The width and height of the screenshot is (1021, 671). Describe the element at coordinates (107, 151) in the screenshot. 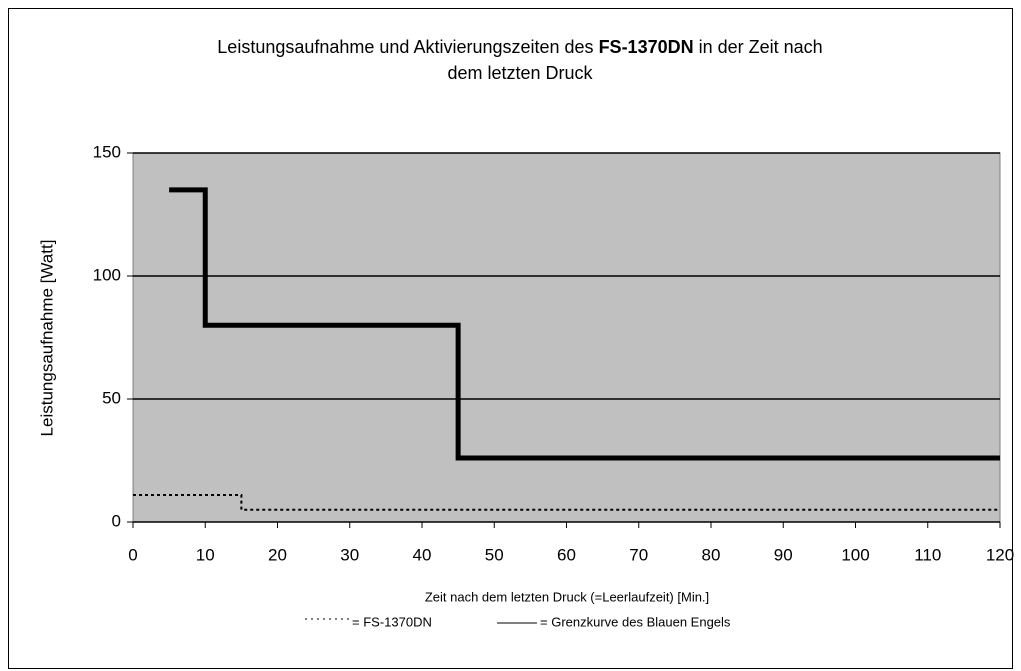

I see `y-tick-label: 150` at that location.